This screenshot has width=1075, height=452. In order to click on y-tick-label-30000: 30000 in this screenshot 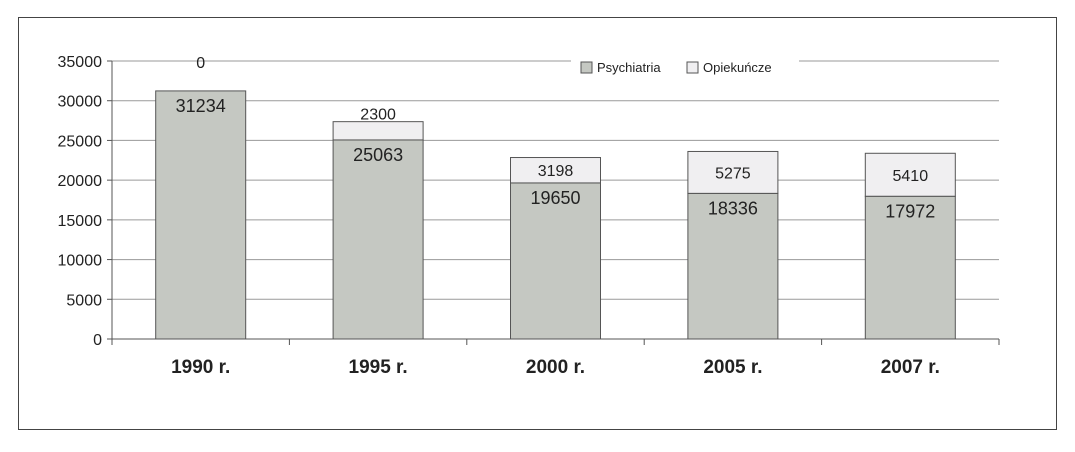, I will do `click(80, 102)`.